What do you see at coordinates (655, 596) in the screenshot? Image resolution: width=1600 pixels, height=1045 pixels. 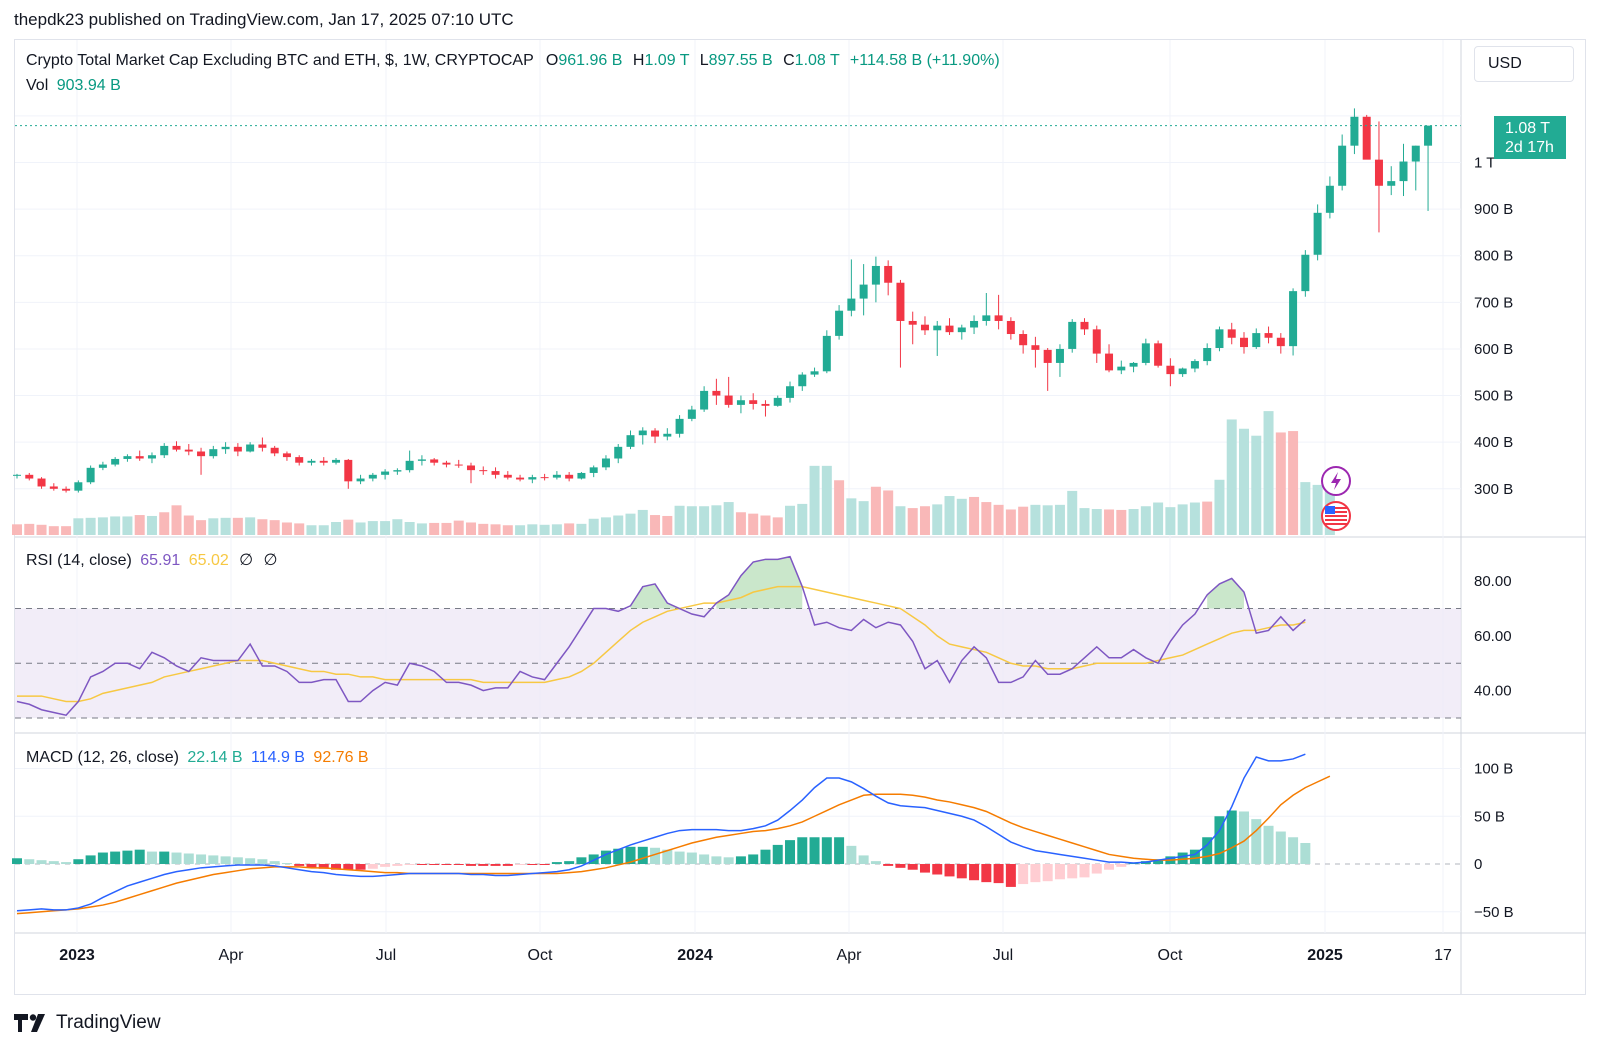 I see `rsi-overbought-fill` at bounding box center [655, 596].